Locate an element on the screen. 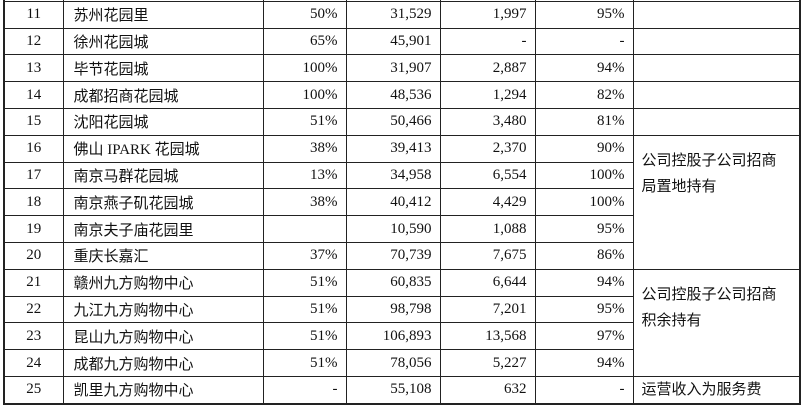  equity-share-cell: 50% is located at coordinates (304, 14).